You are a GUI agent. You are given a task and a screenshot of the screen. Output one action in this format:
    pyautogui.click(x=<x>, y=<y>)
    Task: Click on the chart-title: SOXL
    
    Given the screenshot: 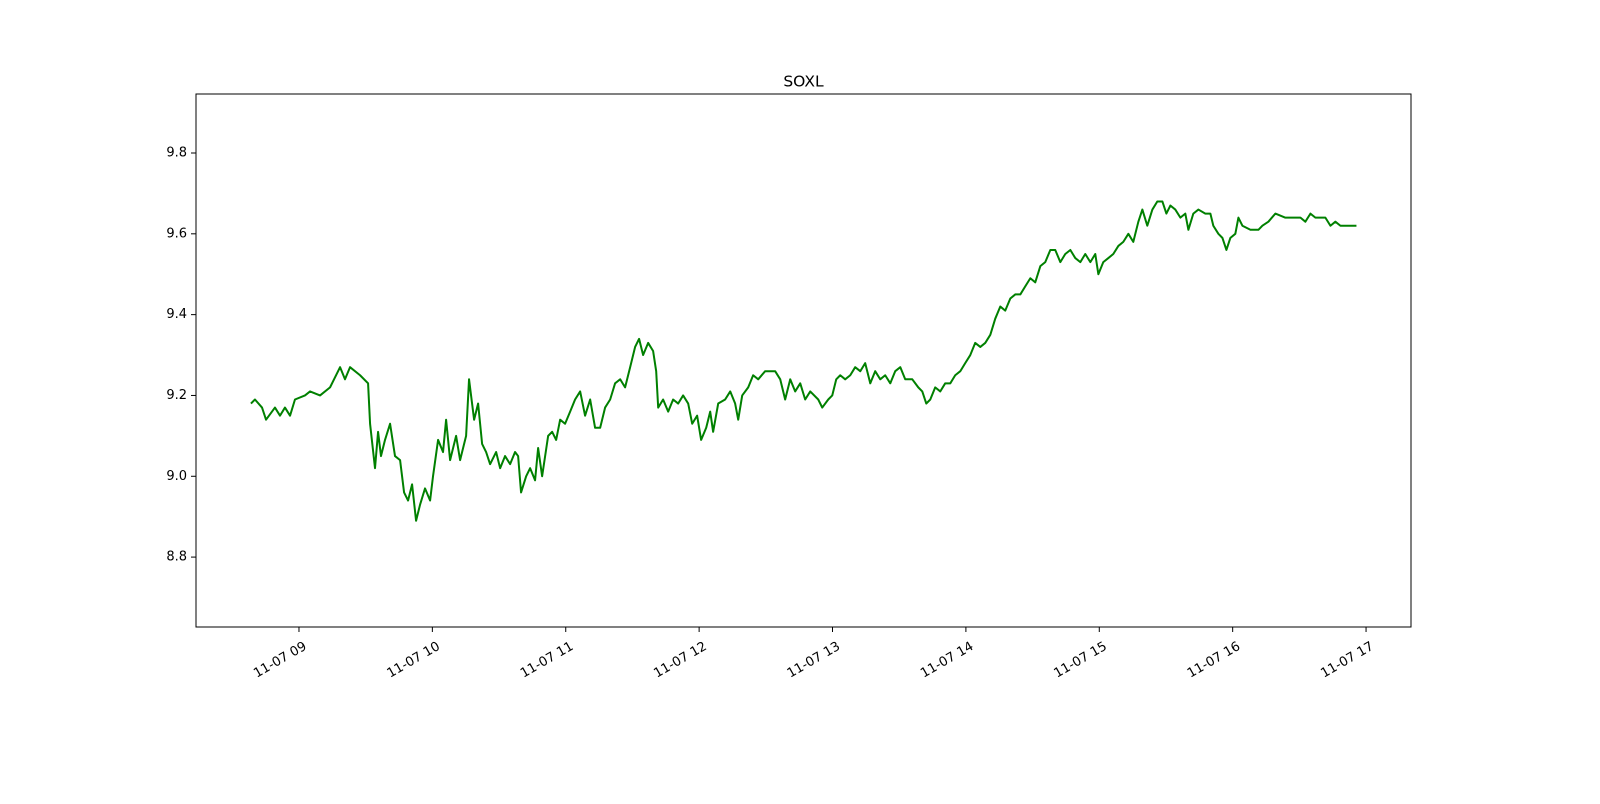 What is the action you would take?
    pyautogui.click(x=803, y=82)
    